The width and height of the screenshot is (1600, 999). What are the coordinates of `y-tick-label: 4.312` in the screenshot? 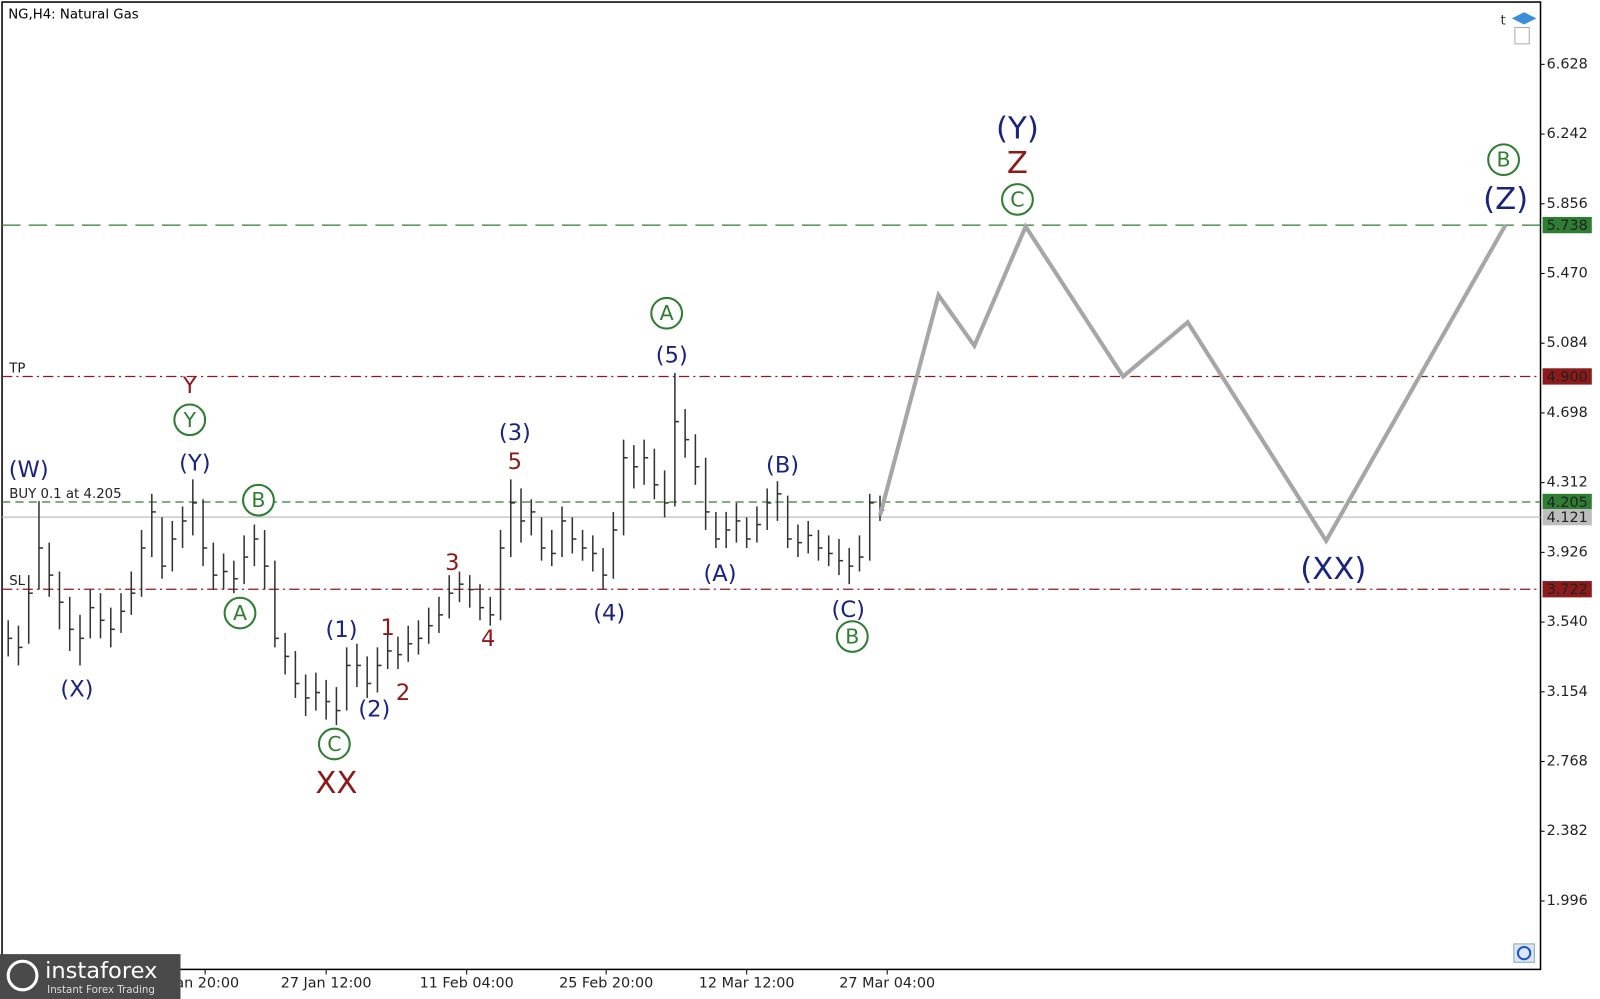 It's located at (1567, 483).